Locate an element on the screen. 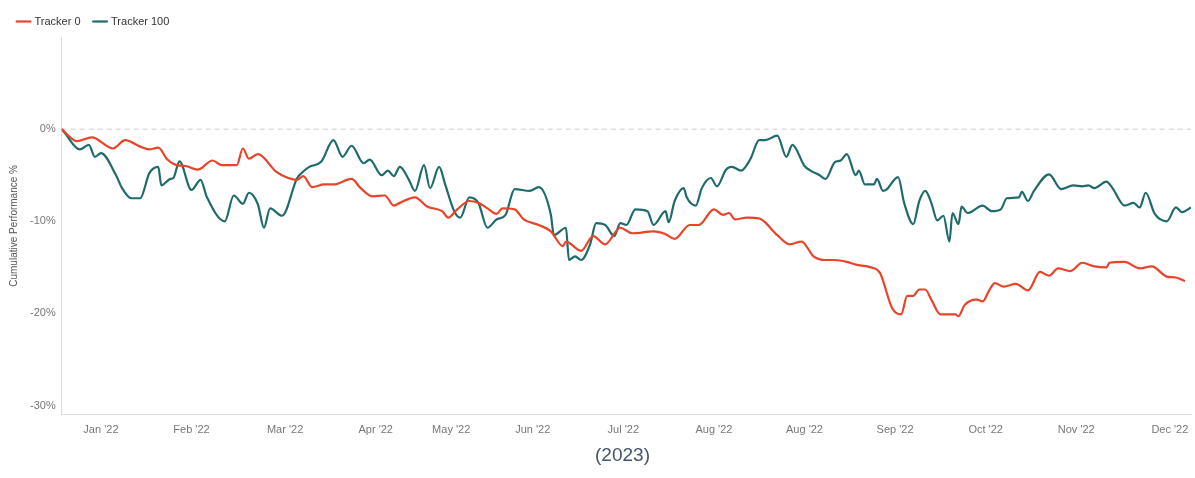 The width and height of the screenshot is (1195, 478). x-tick-label: Sep '22 is located at coordinates (895, 429).